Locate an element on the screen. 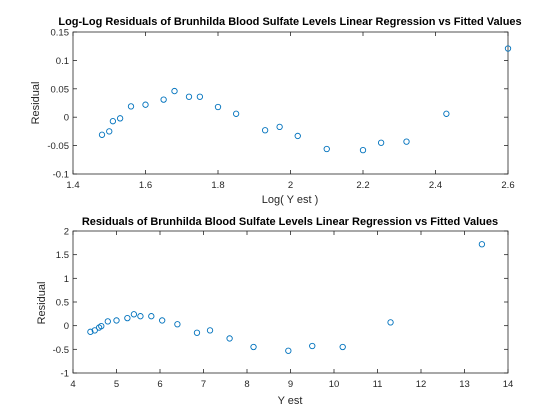  bottom-plot-x-tick-label: 9 is located at coordinates (290, 384).